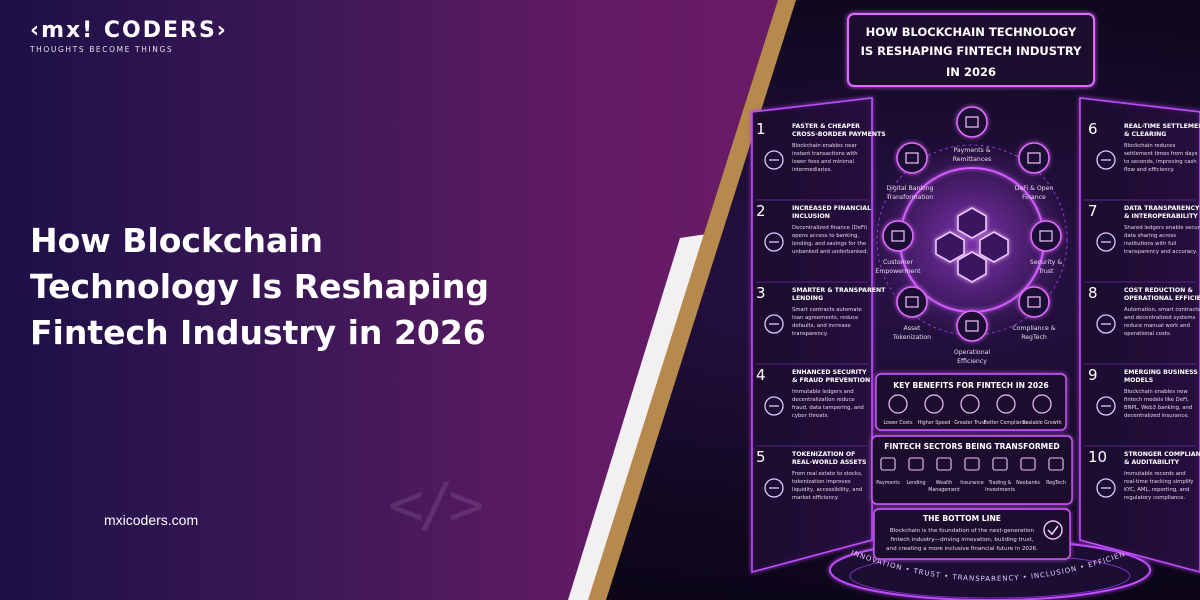  Describe the element at coordinates (807, 298) in the screenshot. I see `item-title-2: LENDING` at that location.